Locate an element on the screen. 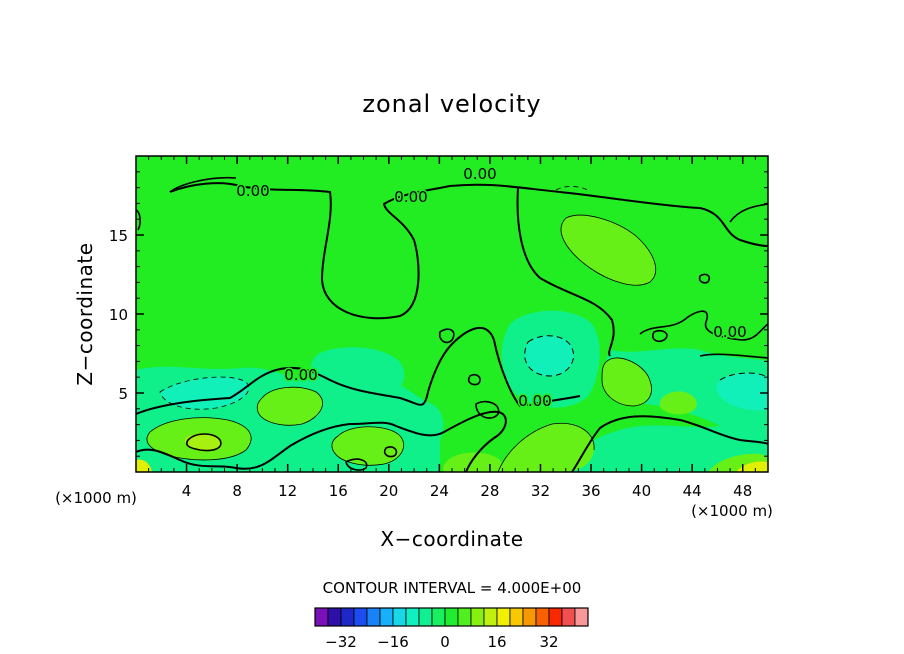 This screenshot has width=904, height=654. green-blob-lower-a is located at coordinates (290, 406).